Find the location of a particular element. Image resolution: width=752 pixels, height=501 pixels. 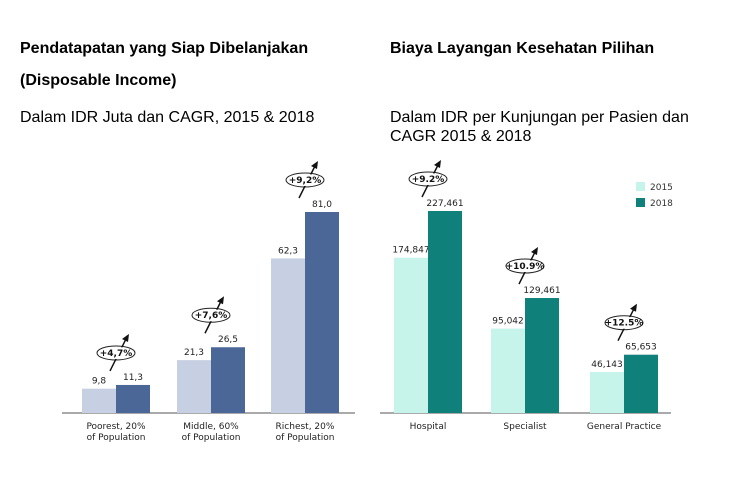

data-label: 21,3 is located at coordinates (194, 353).